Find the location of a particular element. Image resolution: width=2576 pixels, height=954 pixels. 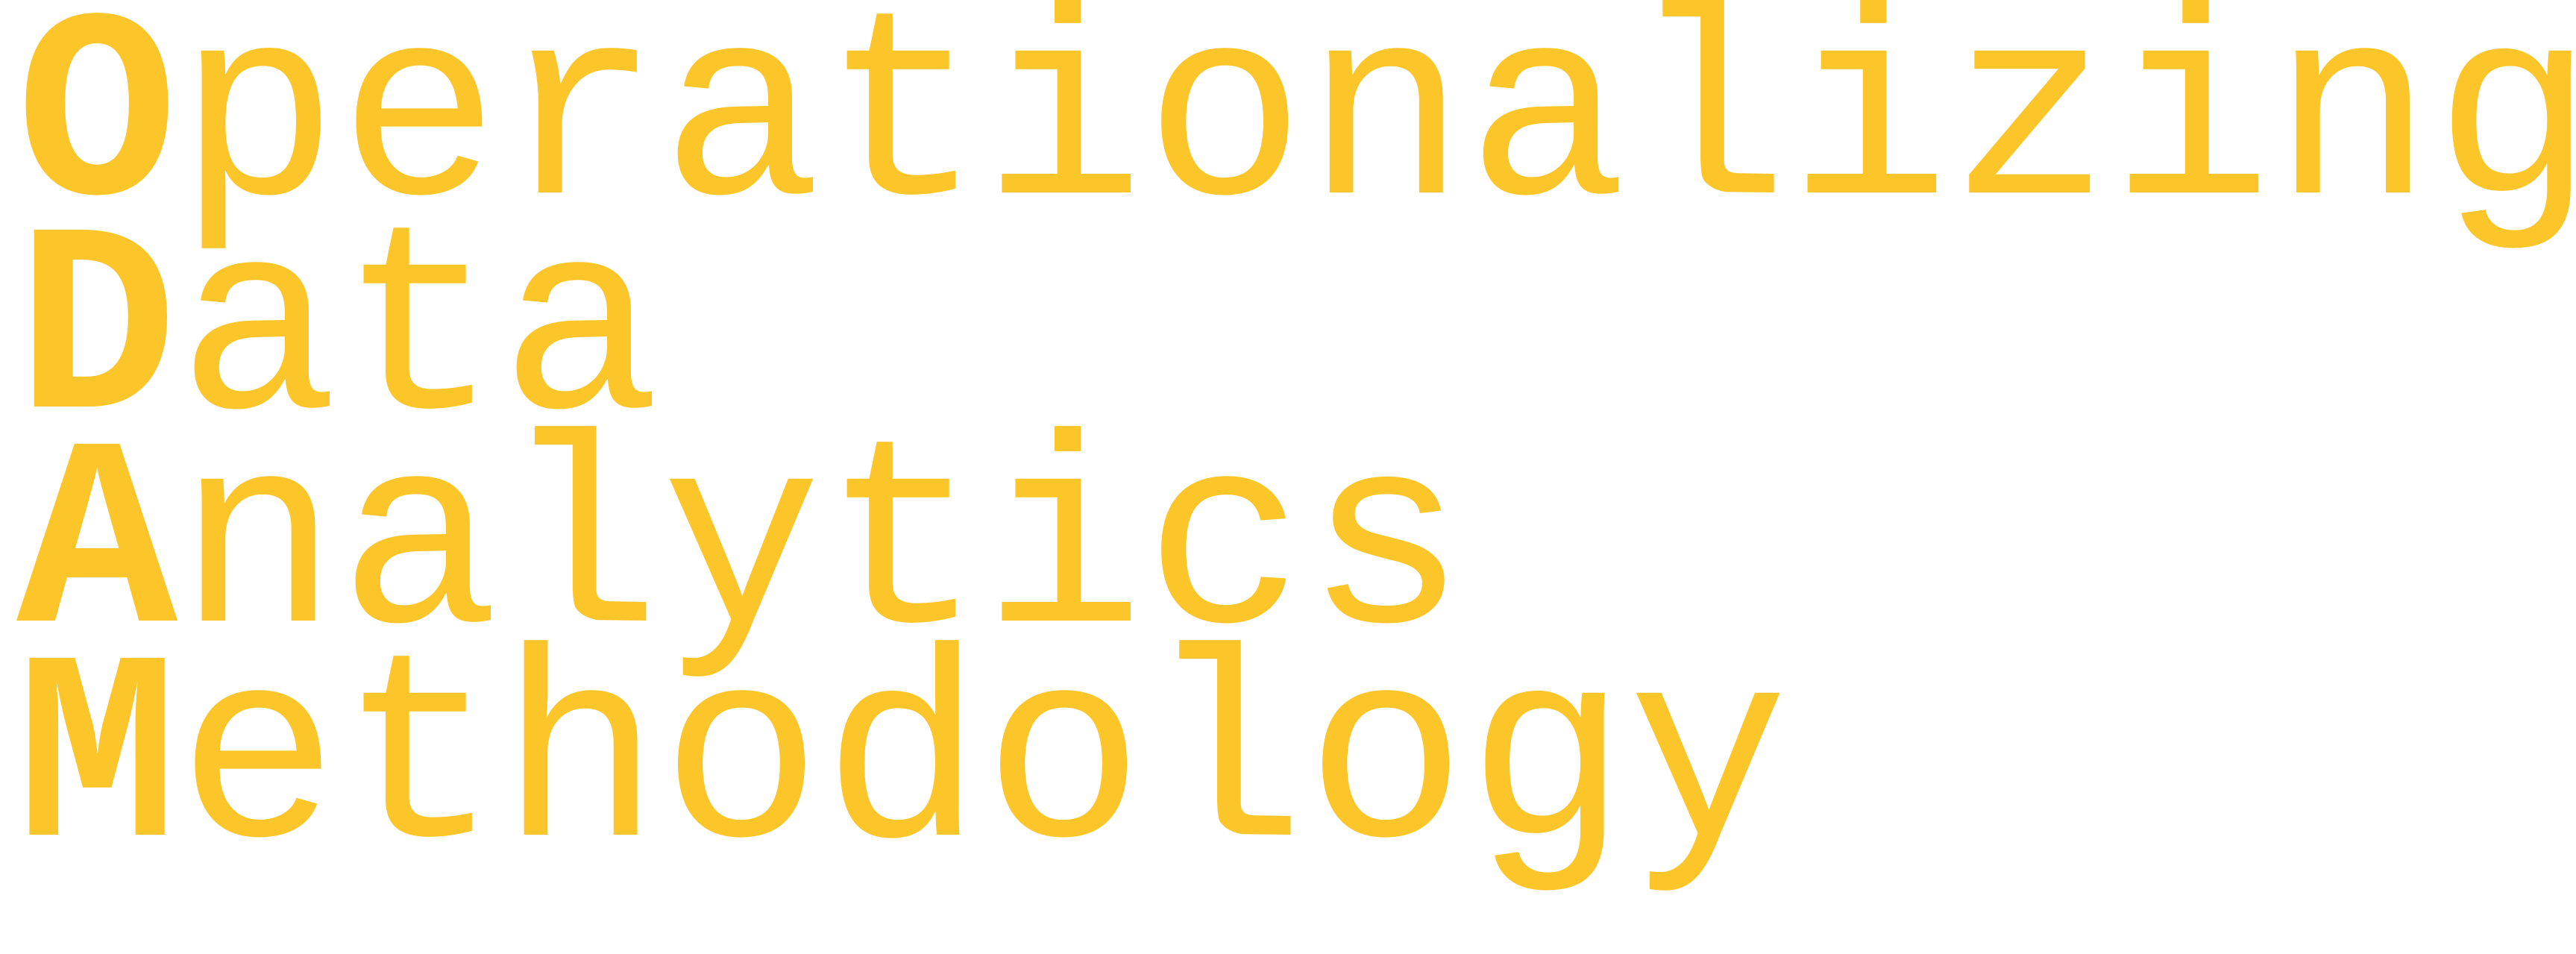

initial-letter: D is located at coordinates (97, 335).